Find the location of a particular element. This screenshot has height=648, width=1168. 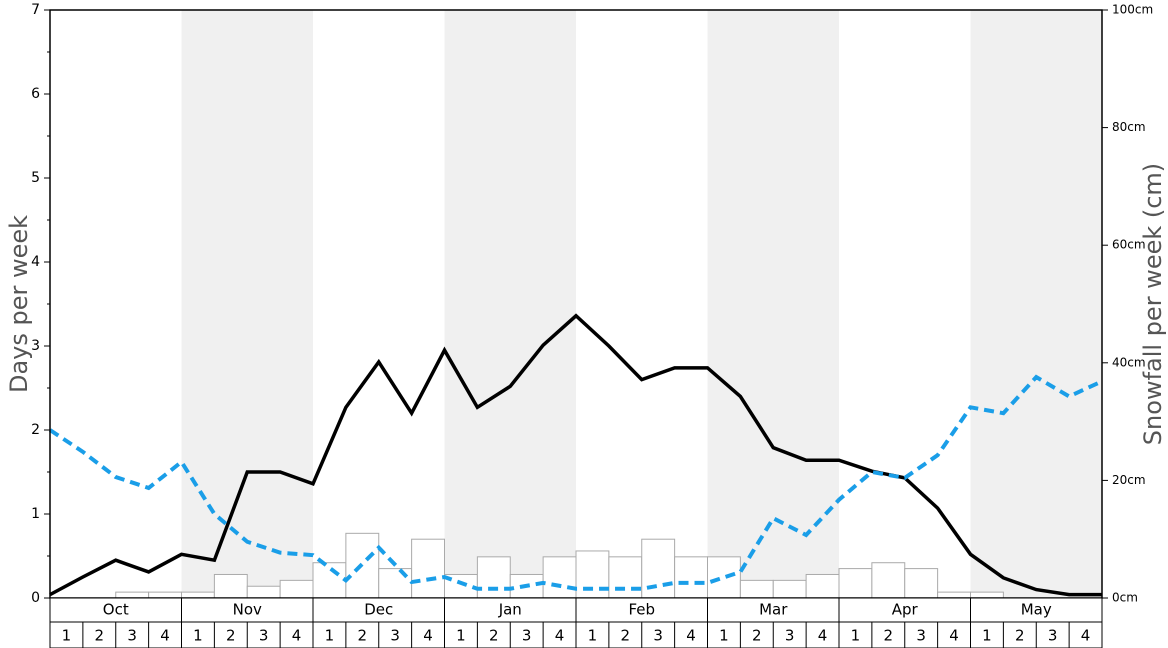

y2-tick-label: 60cm is located at coordinates (1129, 245).